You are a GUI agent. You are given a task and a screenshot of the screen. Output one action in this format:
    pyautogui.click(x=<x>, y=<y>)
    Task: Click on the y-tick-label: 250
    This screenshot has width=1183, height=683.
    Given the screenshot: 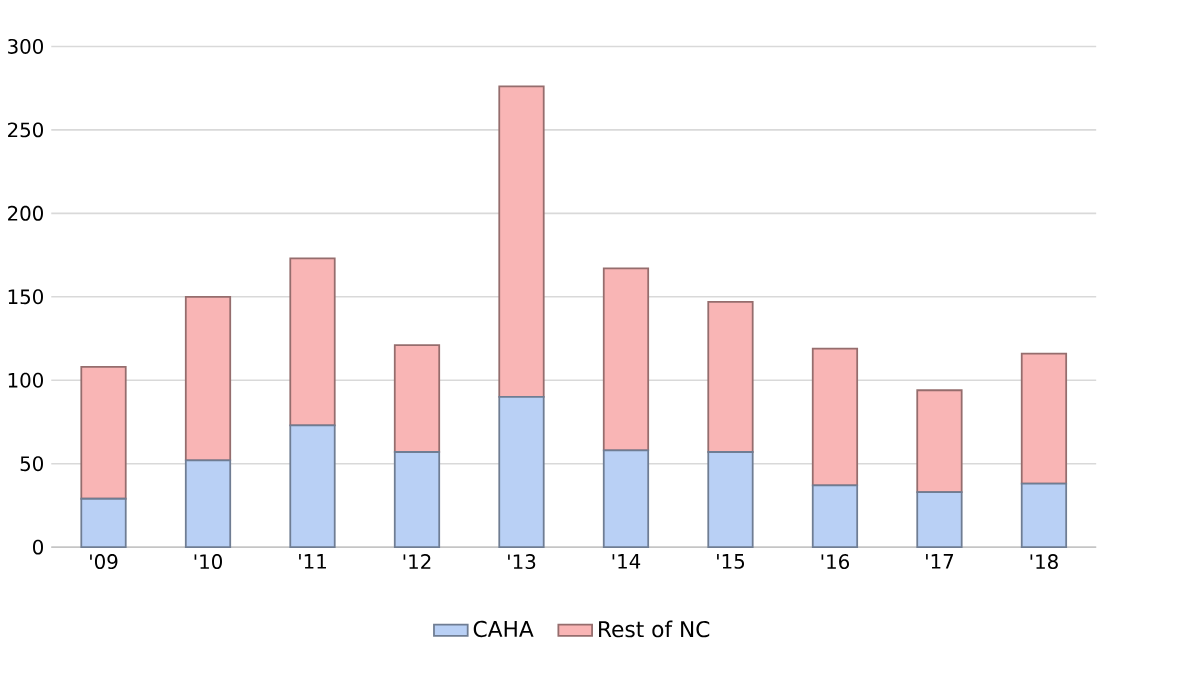 What is the action you would take?
    pyautogui.click(x=25, y=130)
    